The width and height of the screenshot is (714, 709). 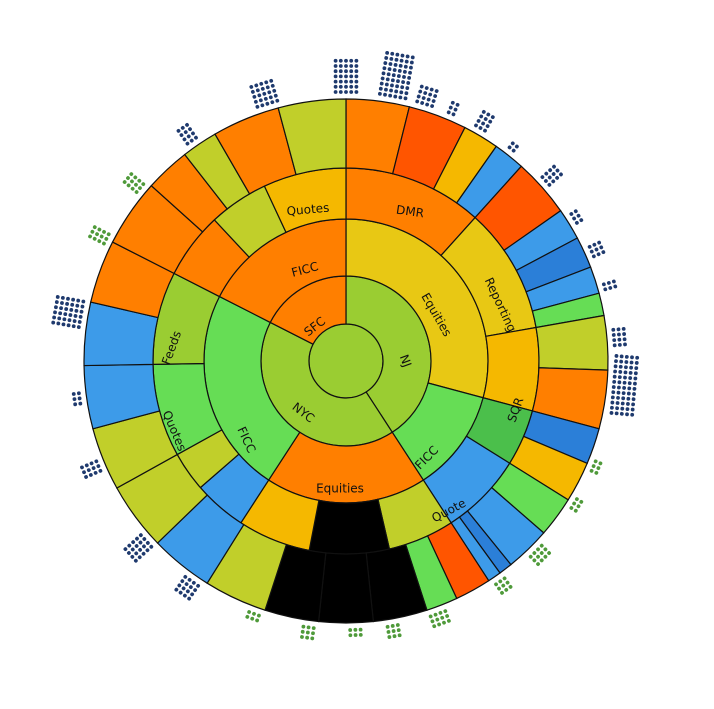 I want to click on segment-equities-nyc-b, so click(x=349, y=526).